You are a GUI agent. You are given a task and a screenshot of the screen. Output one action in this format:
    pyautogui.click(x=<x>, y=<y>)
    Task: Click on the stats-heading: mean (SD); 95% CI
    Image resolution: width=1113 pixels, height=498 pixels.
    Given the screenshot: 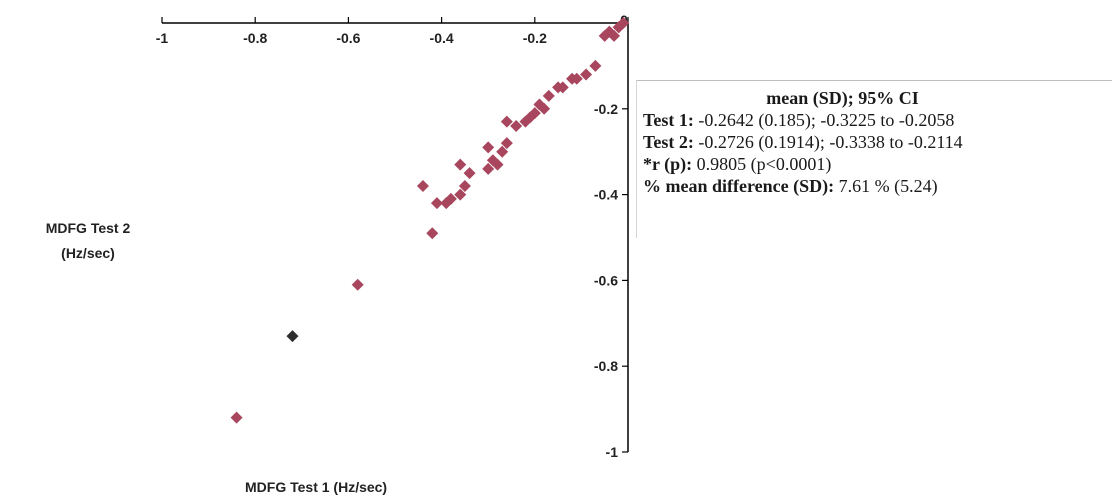 What is the action you would take?
    pyautogui.click(x=842, y=98)
    